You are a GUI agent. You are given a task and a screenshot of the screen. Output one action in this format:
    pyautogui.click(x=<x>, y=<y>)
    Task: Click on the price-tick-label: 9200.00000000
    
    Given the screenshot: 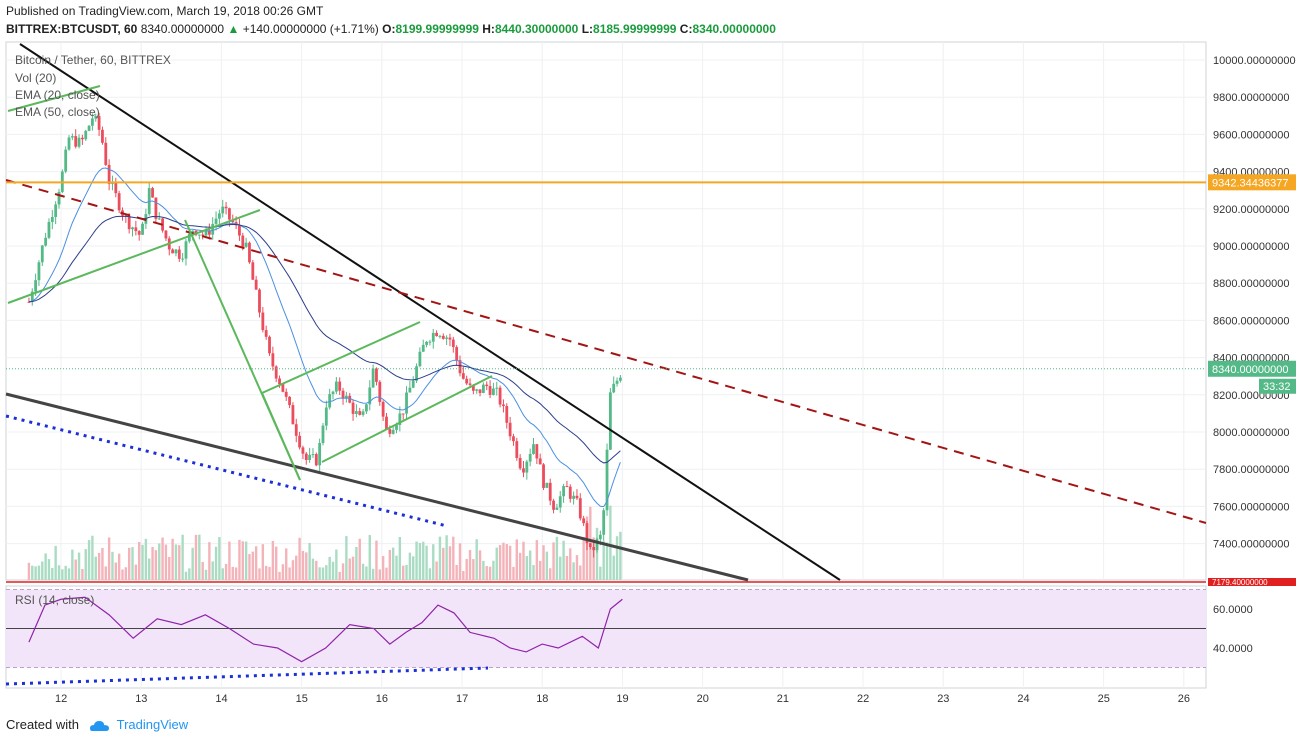 What is the action you would take?
    pyautogui.click(x=1251, y=210)
    